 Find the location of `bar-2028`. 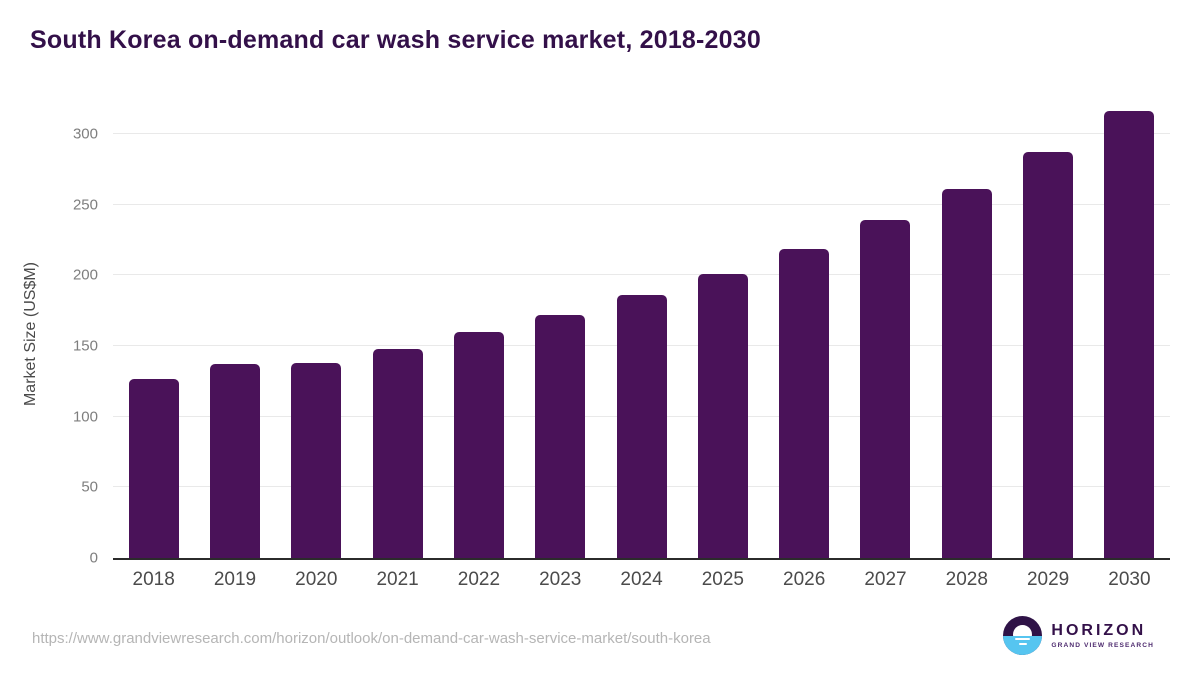

bar-2028 is located at coordinates (966, 373).